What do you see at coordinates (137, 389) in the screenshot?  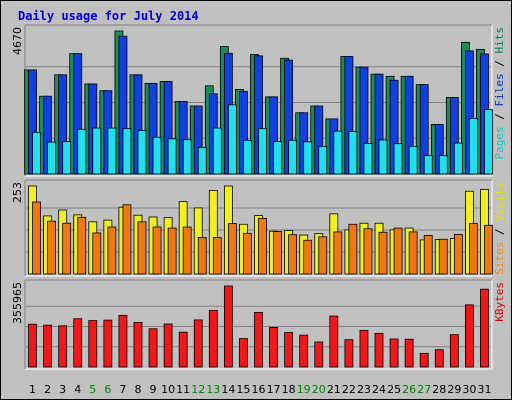 I see `x-label-day-8: 8` at bounding box center [137, 389].